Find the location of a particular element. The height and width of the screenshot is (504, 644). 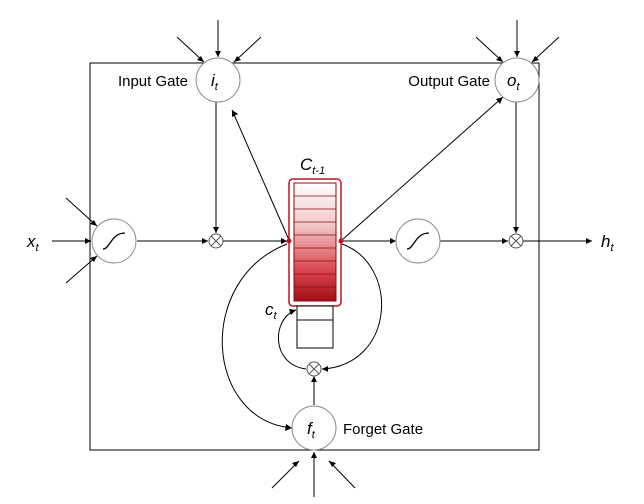

current-cell-stack is located at coordinates (315, 327).